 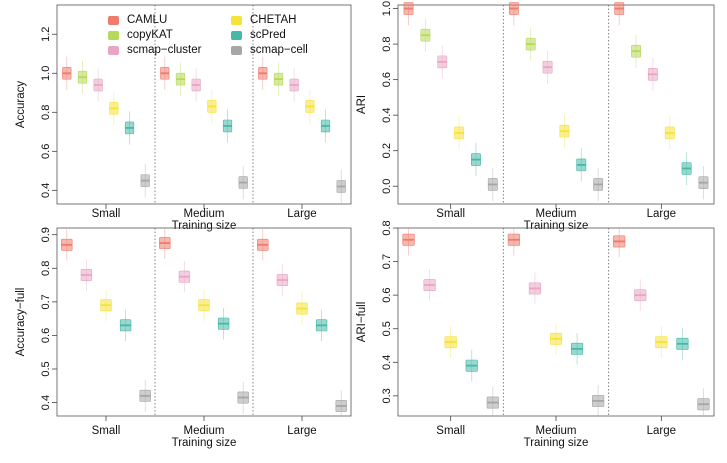 What do you see at coordinates (387, 186) in the screenshot?
I see `y-tick-label: 0.0` at bounding box center [387, 186].